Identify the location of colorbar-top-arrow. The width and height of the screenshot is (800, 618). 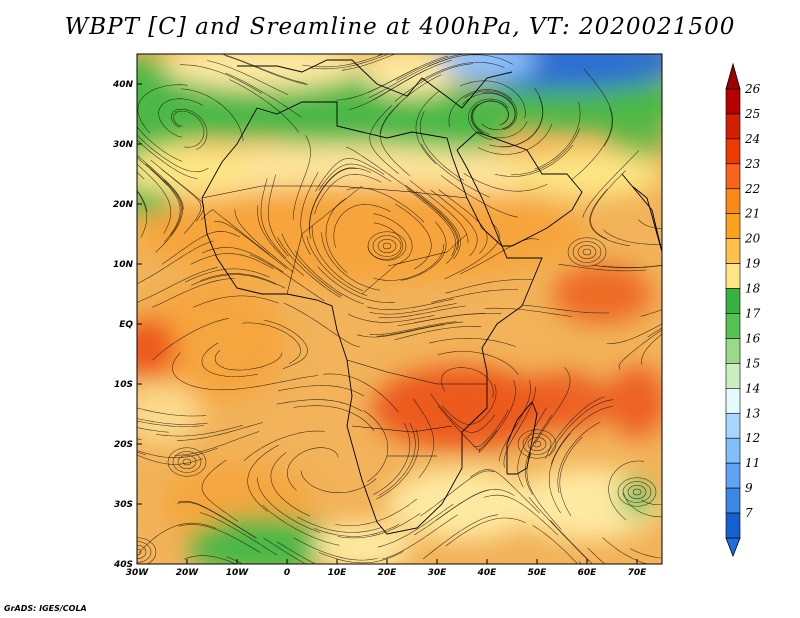
(733, 76).